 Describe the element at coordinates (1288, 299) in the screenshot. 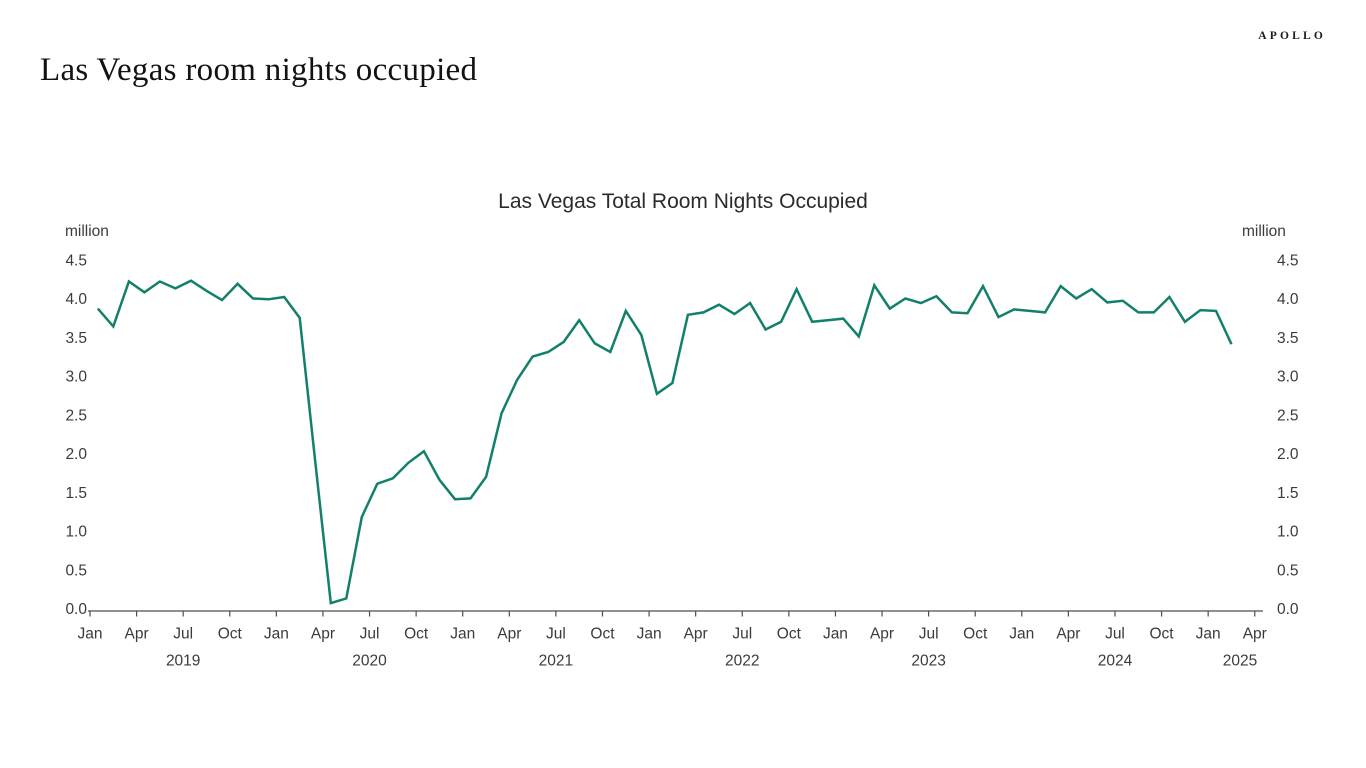

I see `y-tick-label-right: 4.0` at that location.